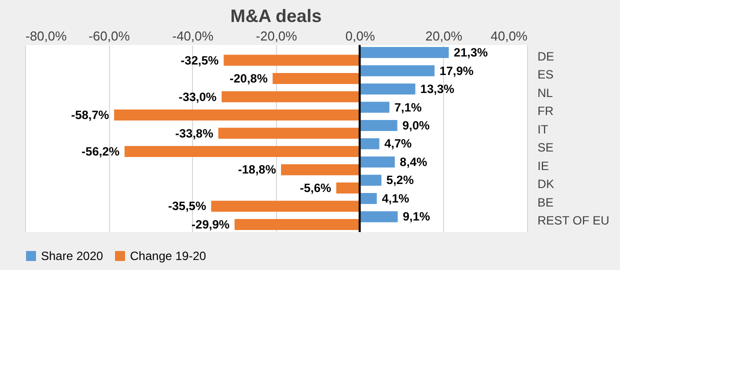 Image resolution: width=730 pixels, height=373 pixels. I want to click on x-tick-label: 20,0%, so click(444, 36).